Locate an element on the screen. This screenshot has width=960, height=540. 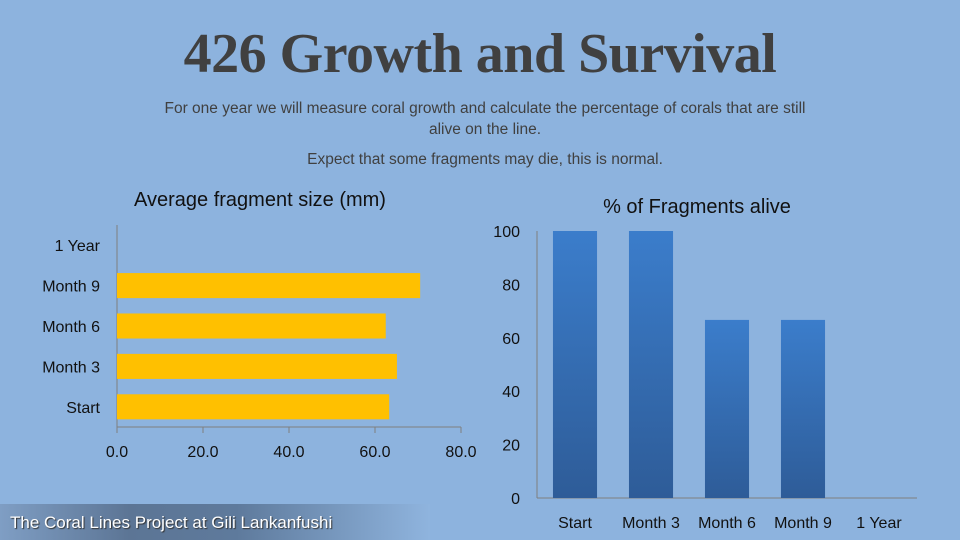
alive-y-tick-label: 40 is located at coordinates (511, 392).